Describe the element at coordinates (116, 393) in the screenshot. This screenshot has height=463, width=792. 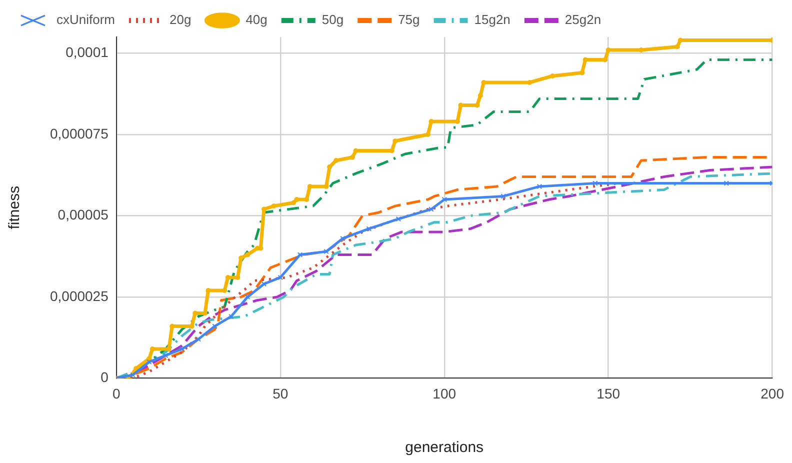
I see `x-tick-label: 0` at that location.